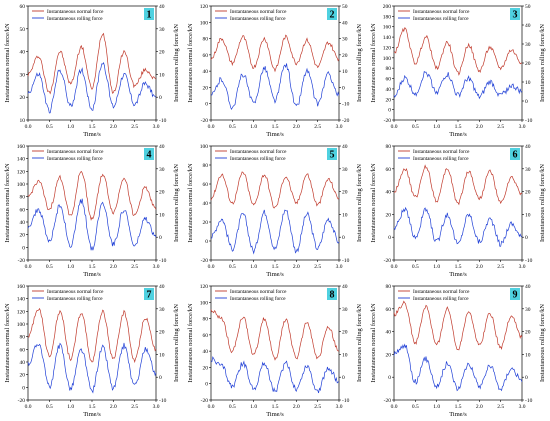 This screenshot has width=550, height=421. Describe the element at coordinates (387, 17) in the screenshot. I see `y-left-tick-label: 180` at that location.